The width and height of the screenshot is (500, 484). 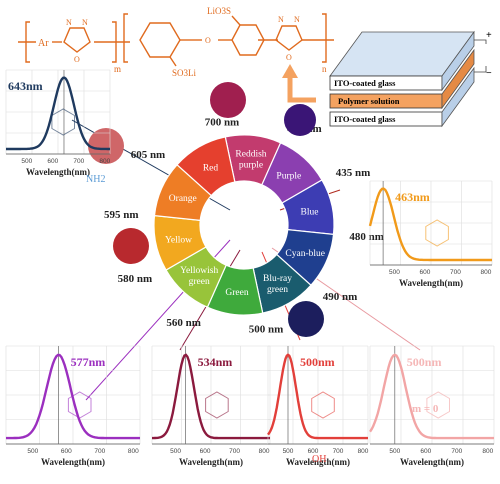 What do you see at coordinates (125, 38) in the screenshot?
I see `bracket-n-left` at bounding box center [125, 38].